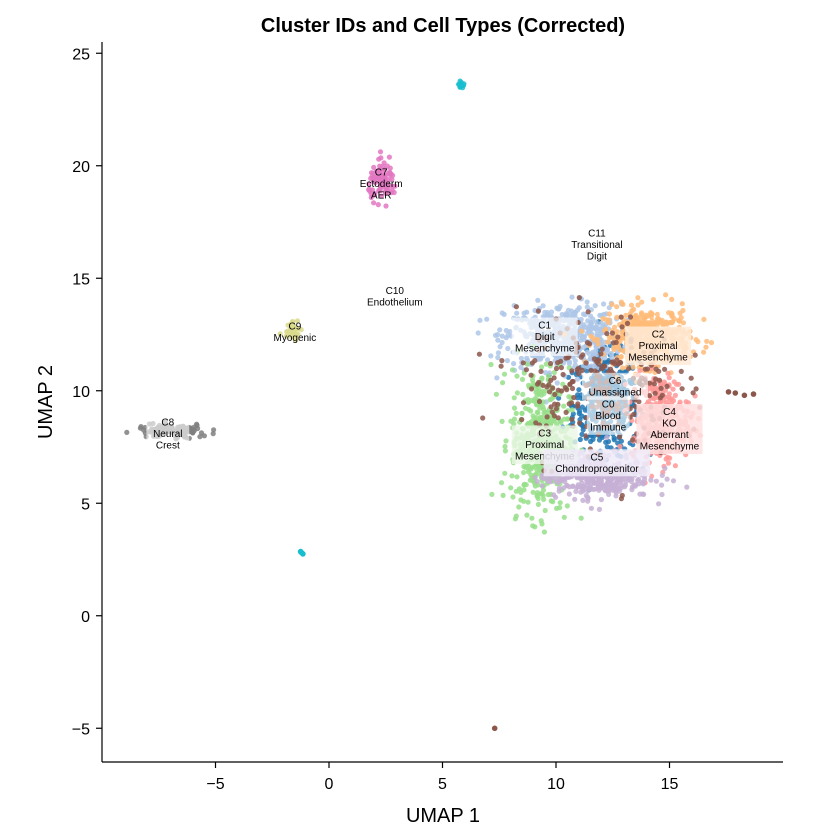 Image resolution: width=820 pixels, height=840 pixels. I want to click on cell-point-c8, so click(214, 430).